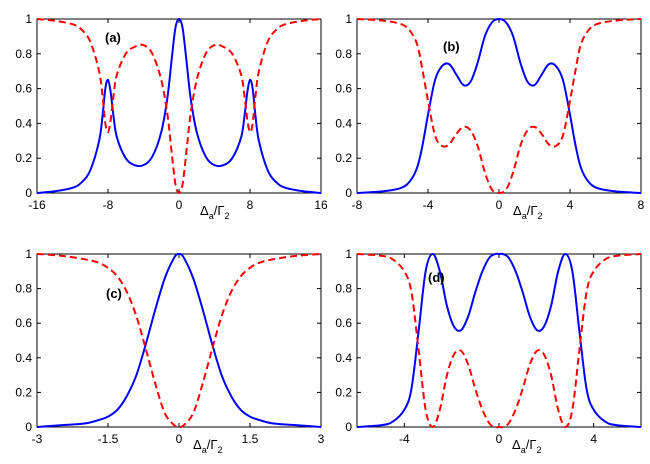  Describe the element at coordinates (451, 46) in the screenshot. I see `panel-label: (b)` at that location.